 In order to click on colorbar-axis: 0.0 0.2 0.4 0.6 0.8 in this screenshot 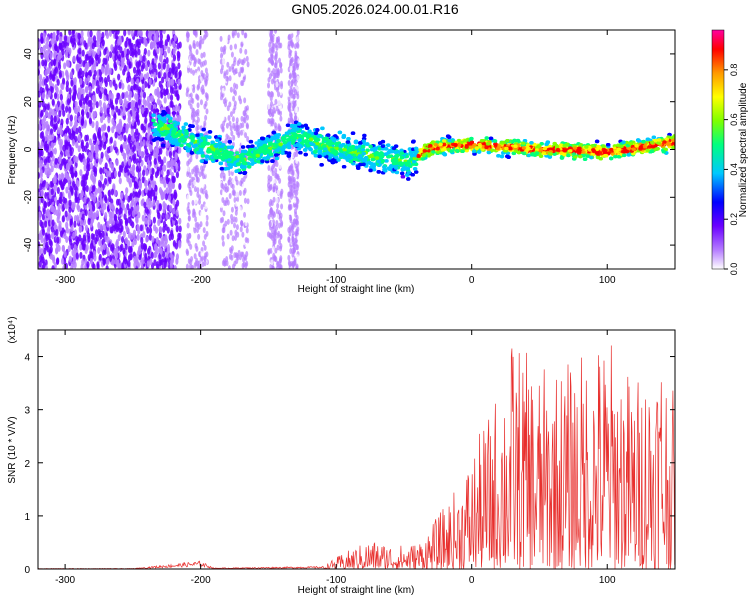, I will do `click(725, 152)`.